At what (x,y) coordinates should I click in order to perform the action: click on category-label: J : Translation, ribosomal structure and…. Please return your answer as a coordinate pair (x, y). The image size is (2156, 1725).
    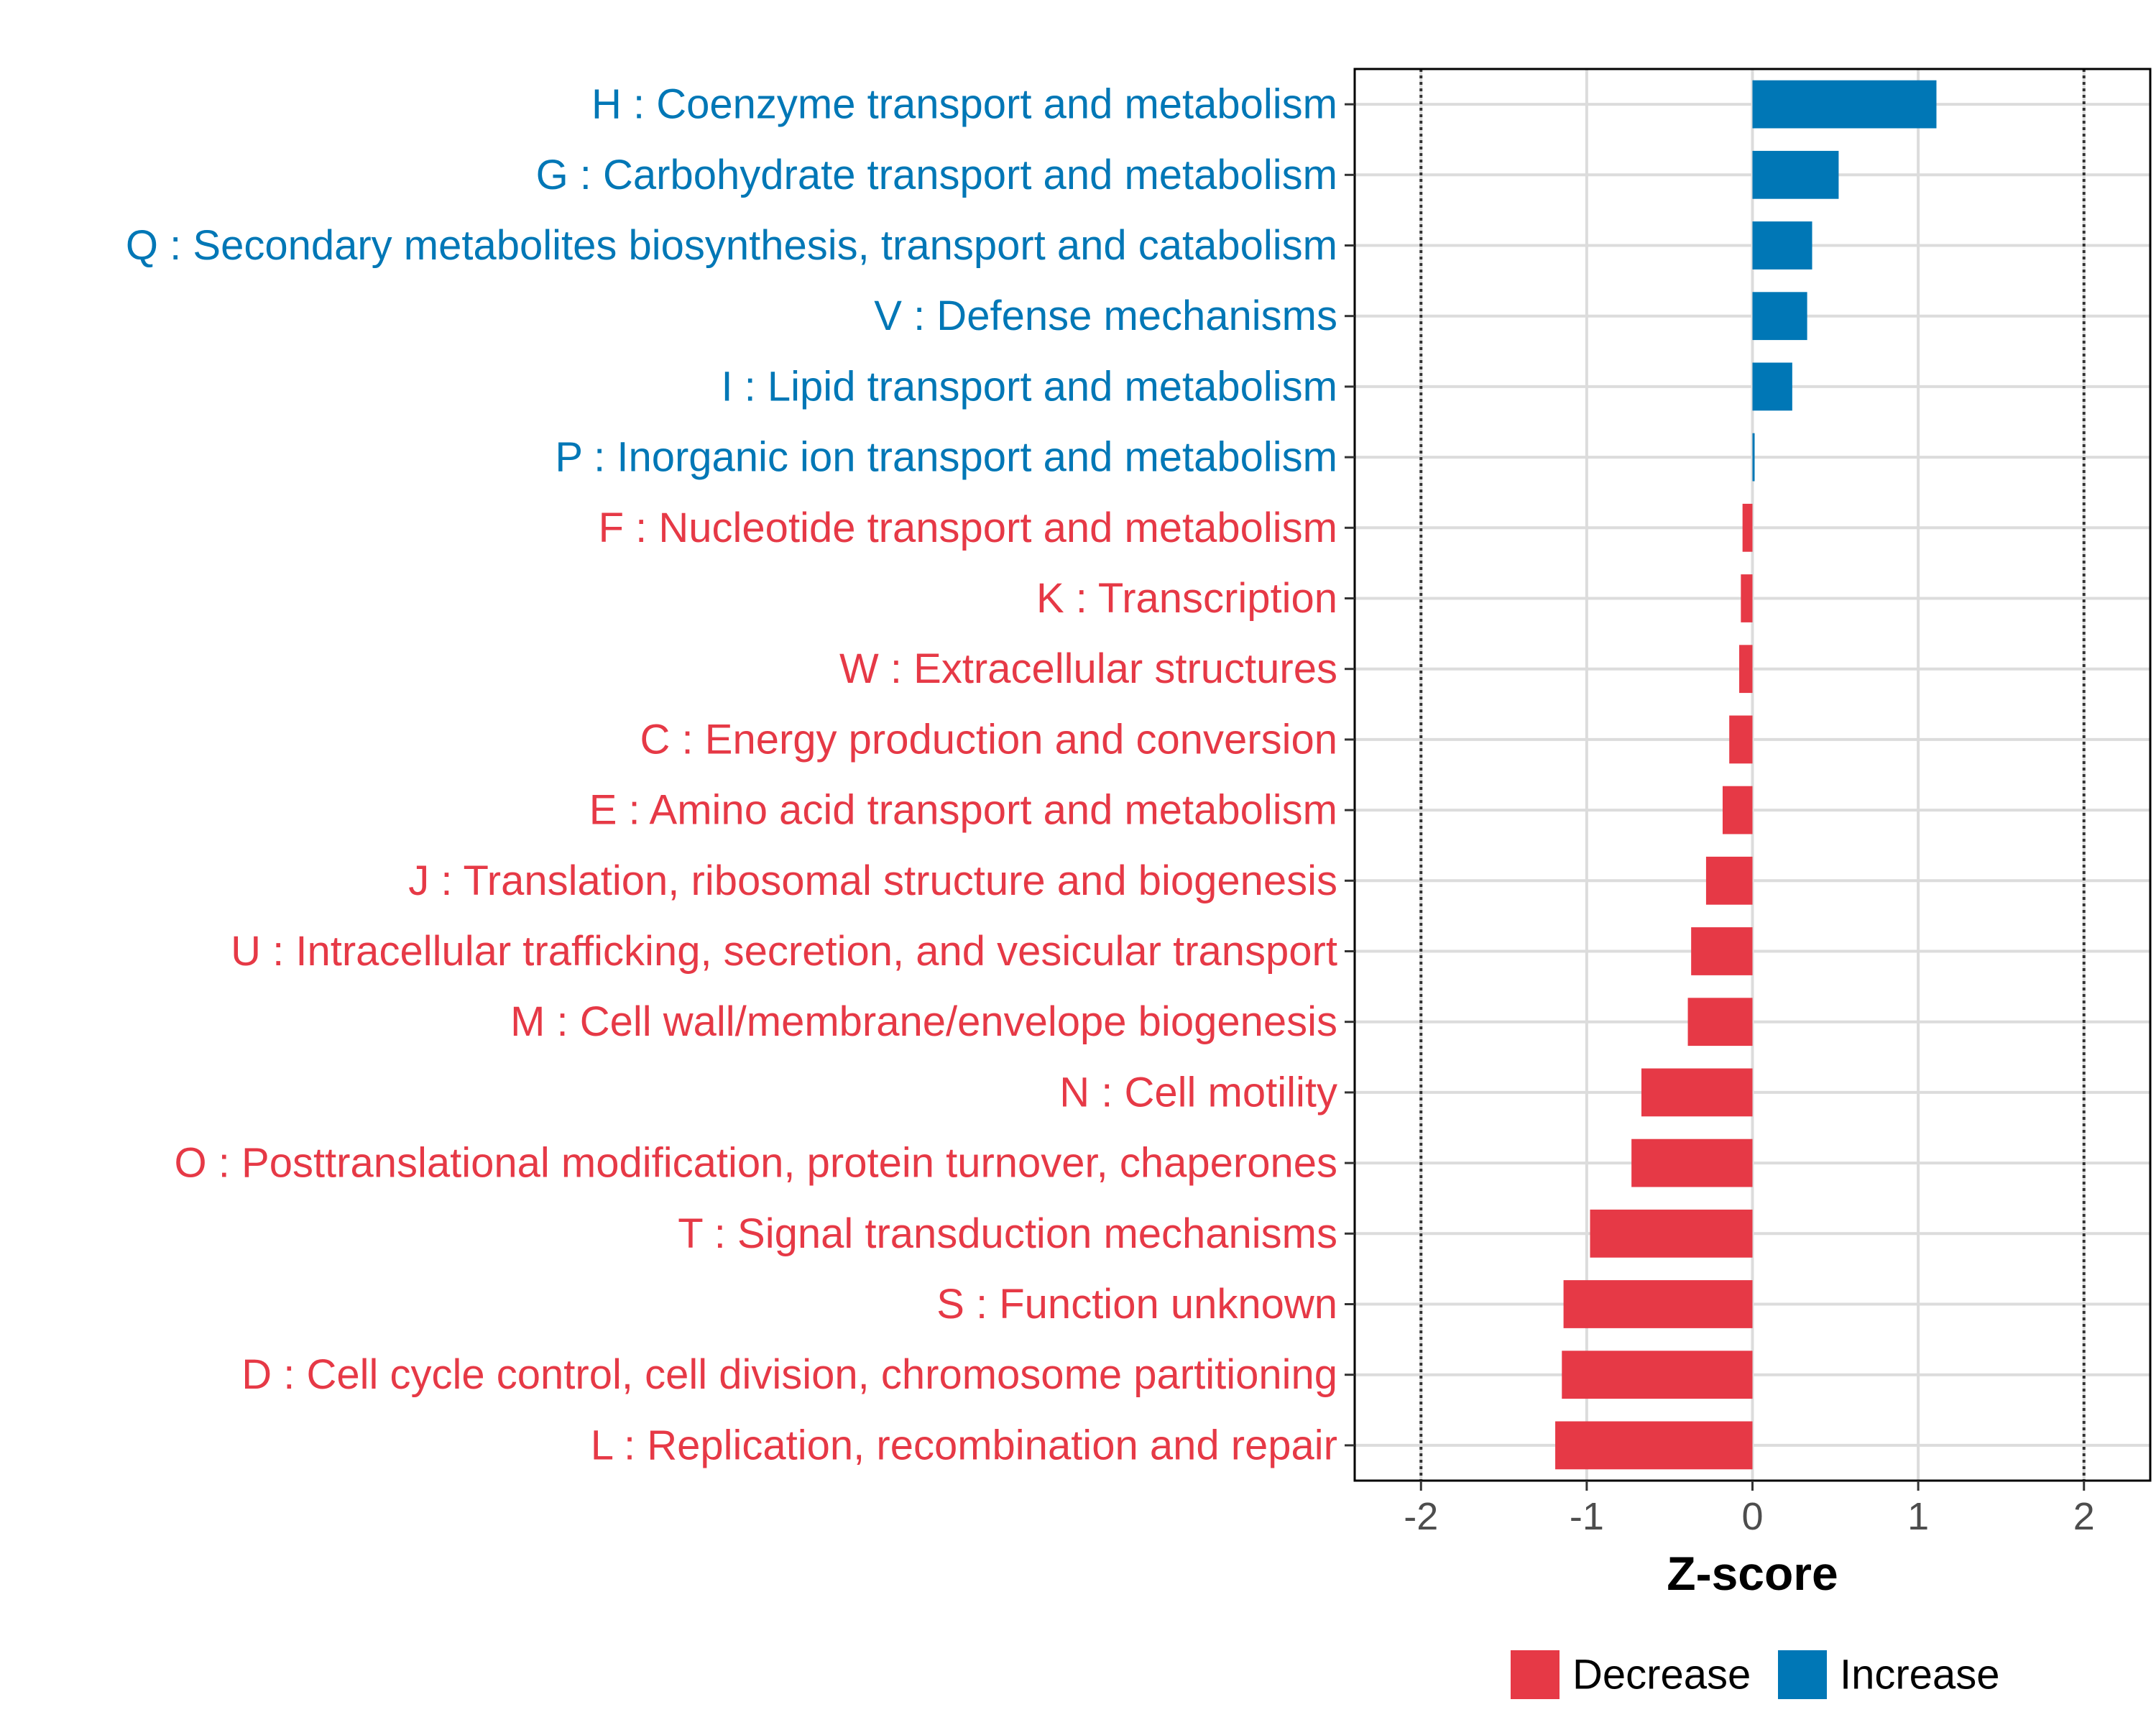
    Looking at the image, I should click on (872, 880).